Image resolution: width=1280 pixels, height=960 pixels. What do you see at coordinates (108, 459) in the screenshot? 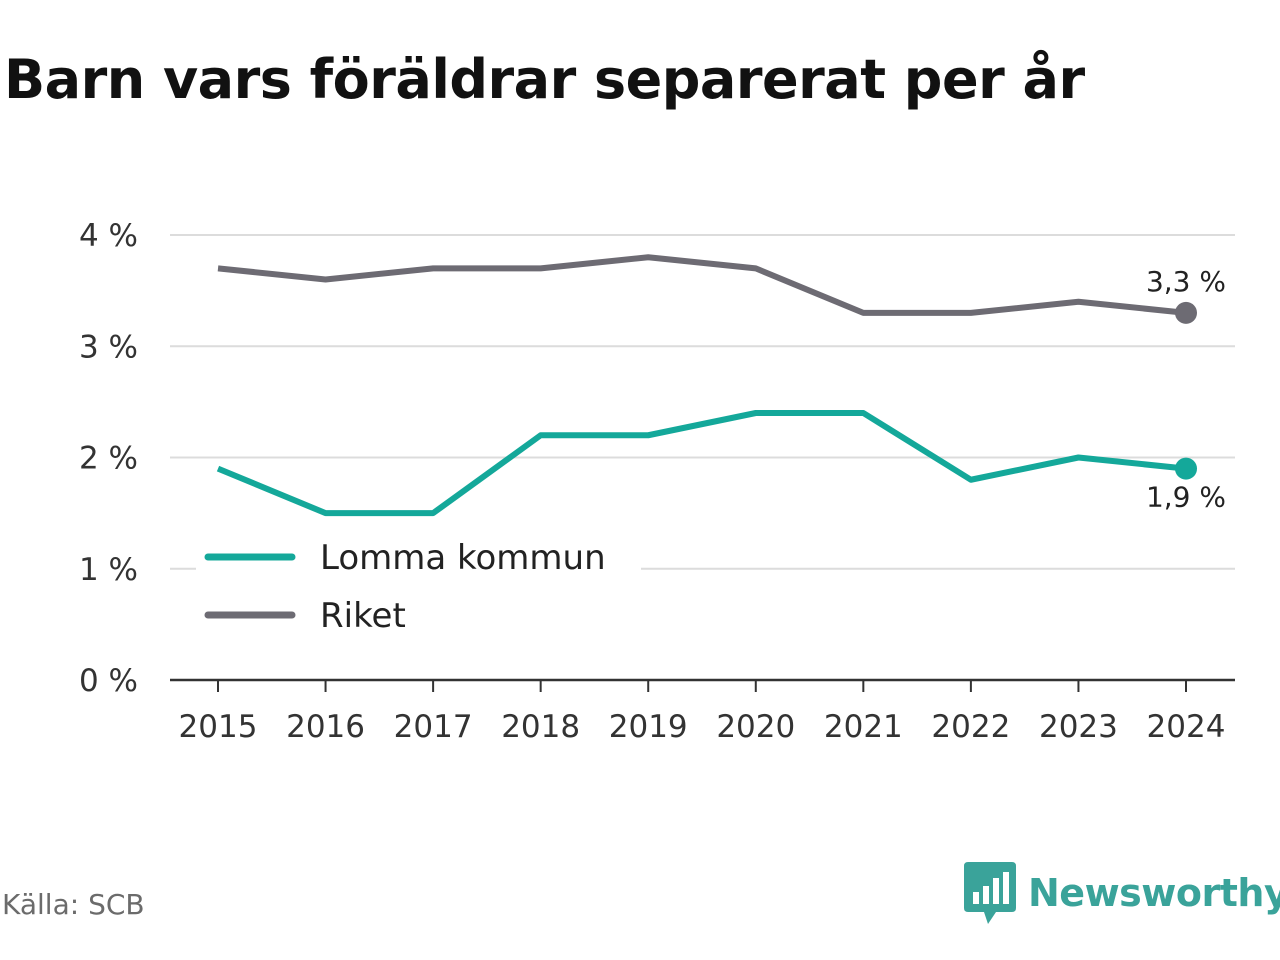
I see `y-tick-label: 2 %` at bounding box center [108, 459].